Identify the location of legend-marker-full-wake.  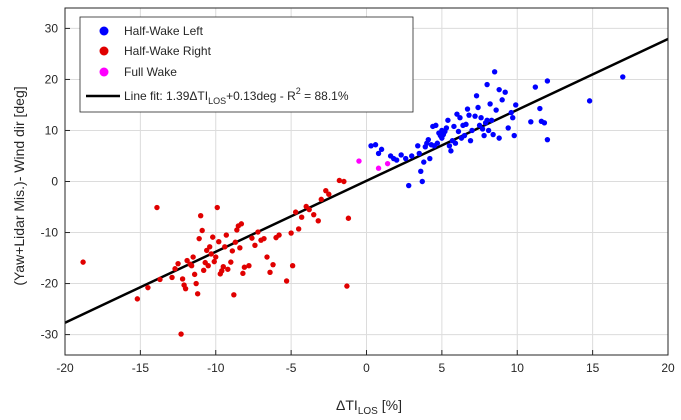
(104, 72).